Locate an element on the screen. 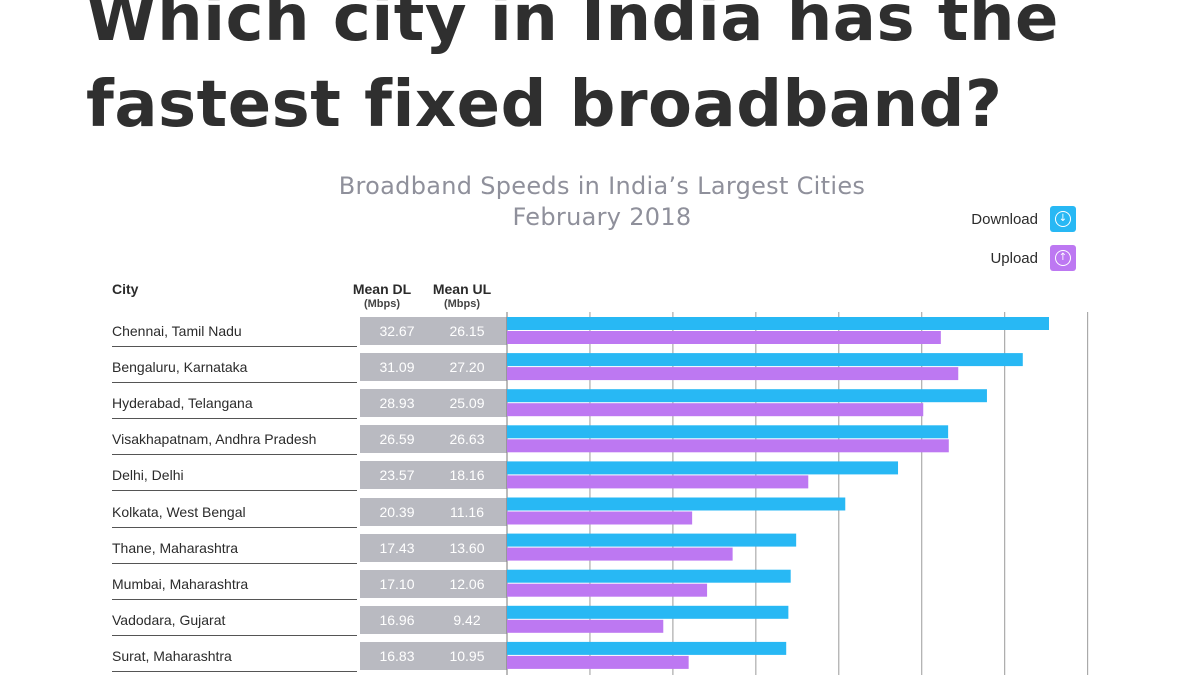 This screenshot has width=1200, height=675. city-name: Kolkata, West Bengal is located at coordinates (179, 512).